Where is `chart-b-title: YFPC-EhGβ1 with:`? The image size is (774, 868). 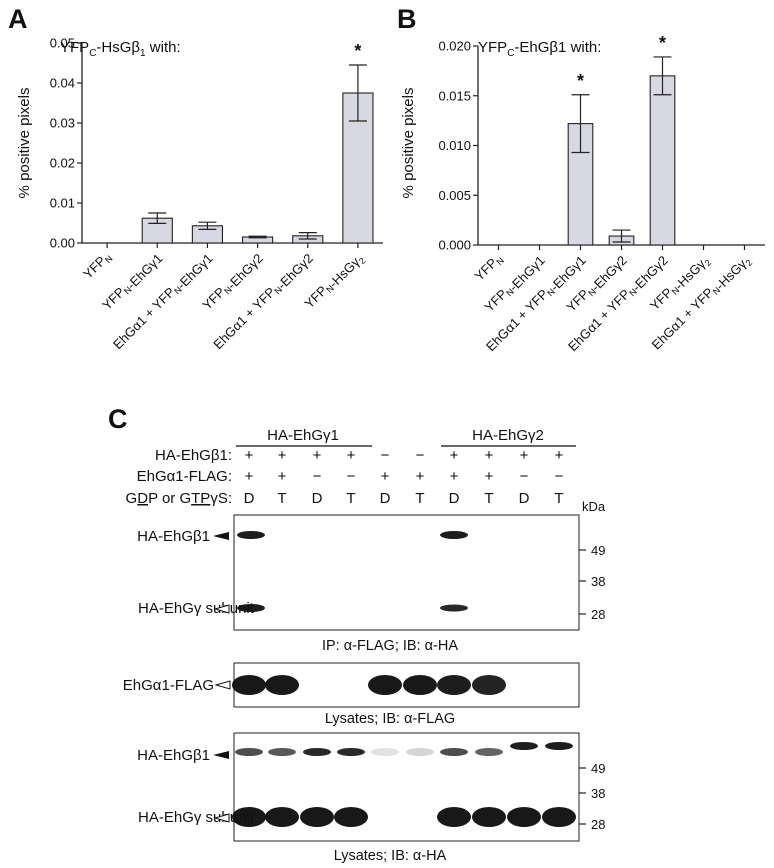
chart-b-title: YFPC-EhGβ1 with: is located at coordinates (539, 49).